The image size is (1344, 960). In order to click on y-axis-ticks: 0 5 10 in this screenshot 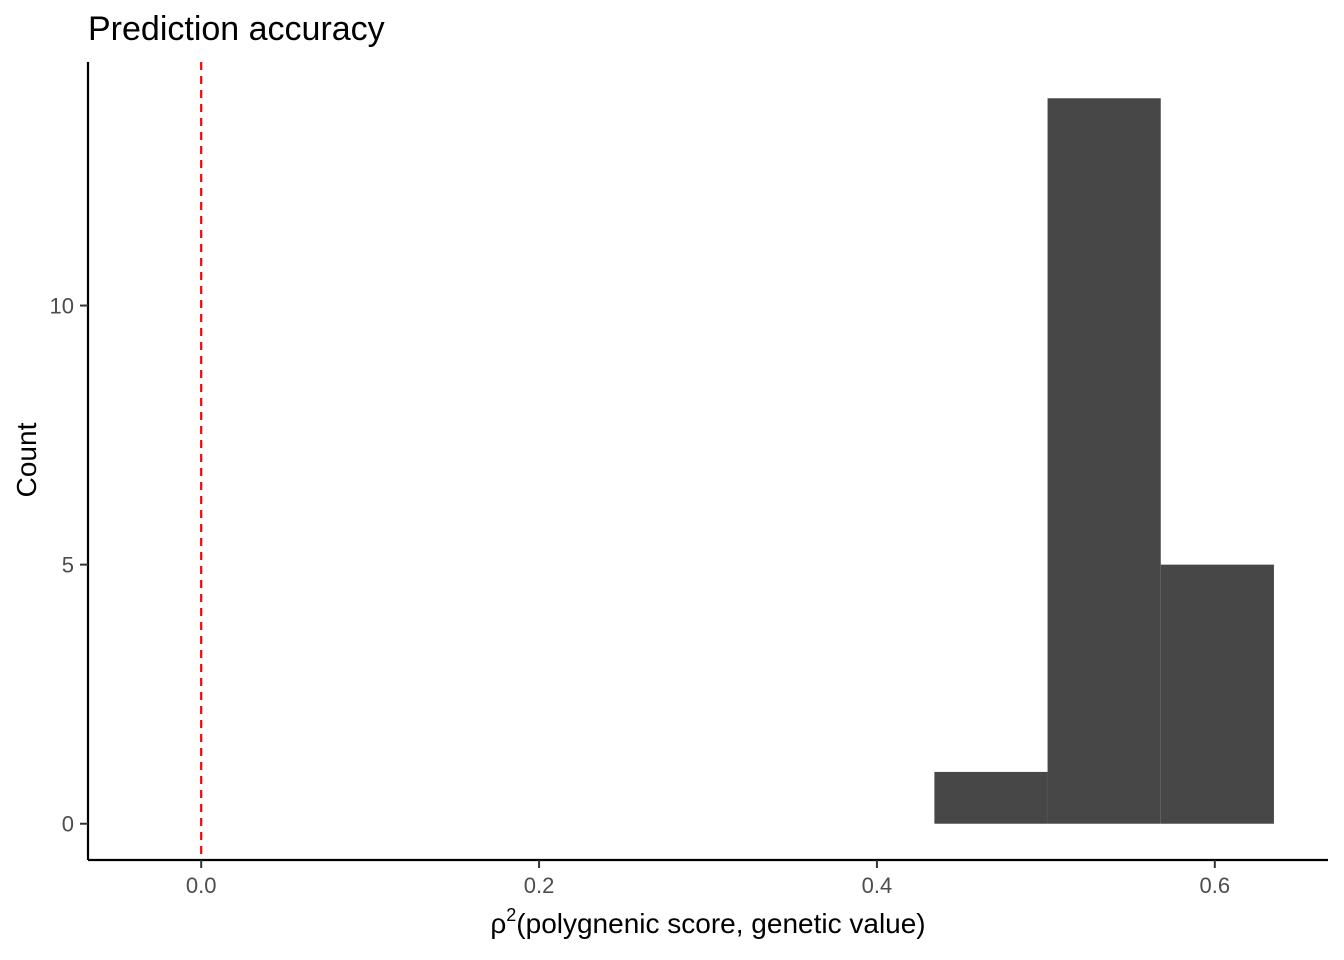, I will do `click(69, 565)`.